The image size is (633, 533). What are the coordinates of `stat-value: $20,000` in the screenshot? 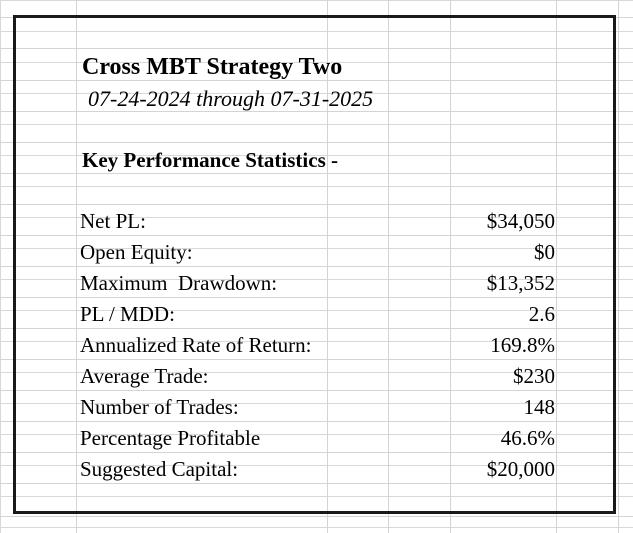 It's located at (520, 469).